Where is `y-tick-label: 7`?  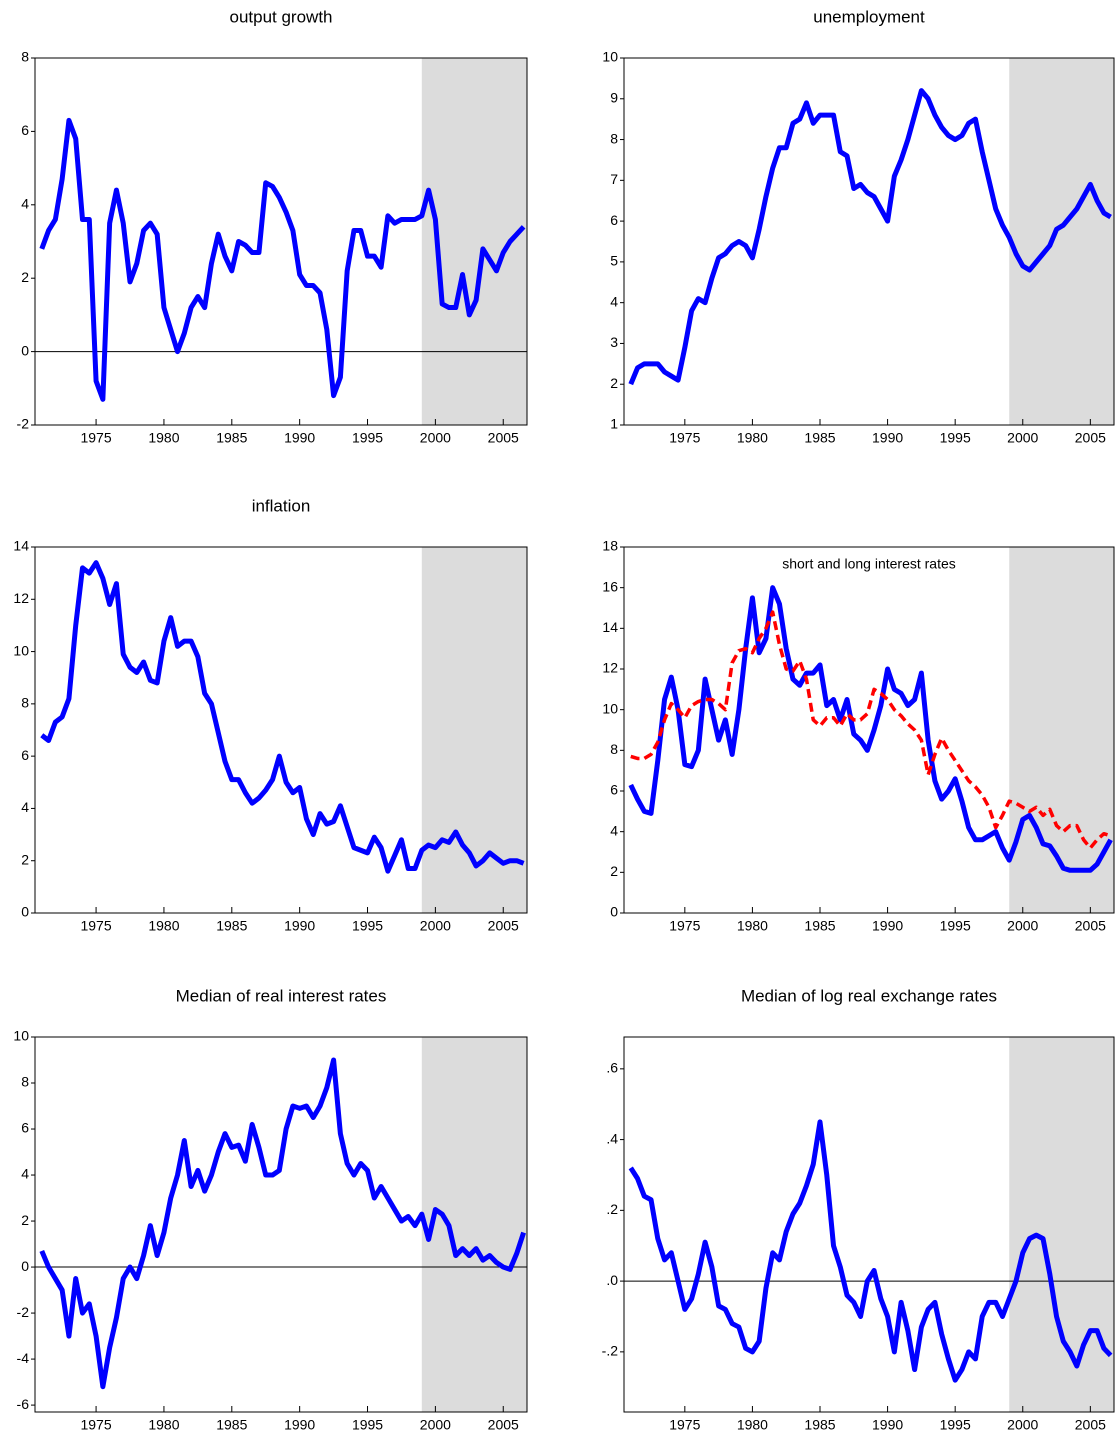
y-tick-label: 7 is located at coordinates (614, 179).